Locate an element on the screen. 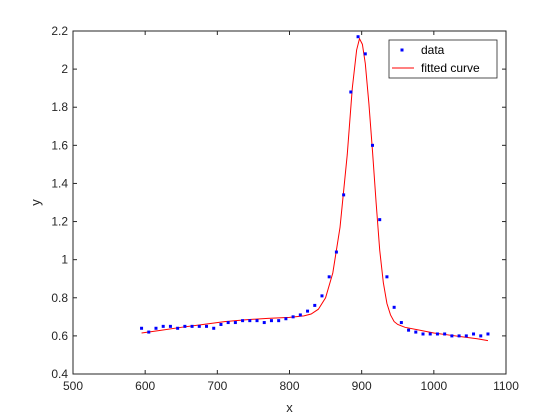  legend: data fitted curve is located at coordinates (443, 59).